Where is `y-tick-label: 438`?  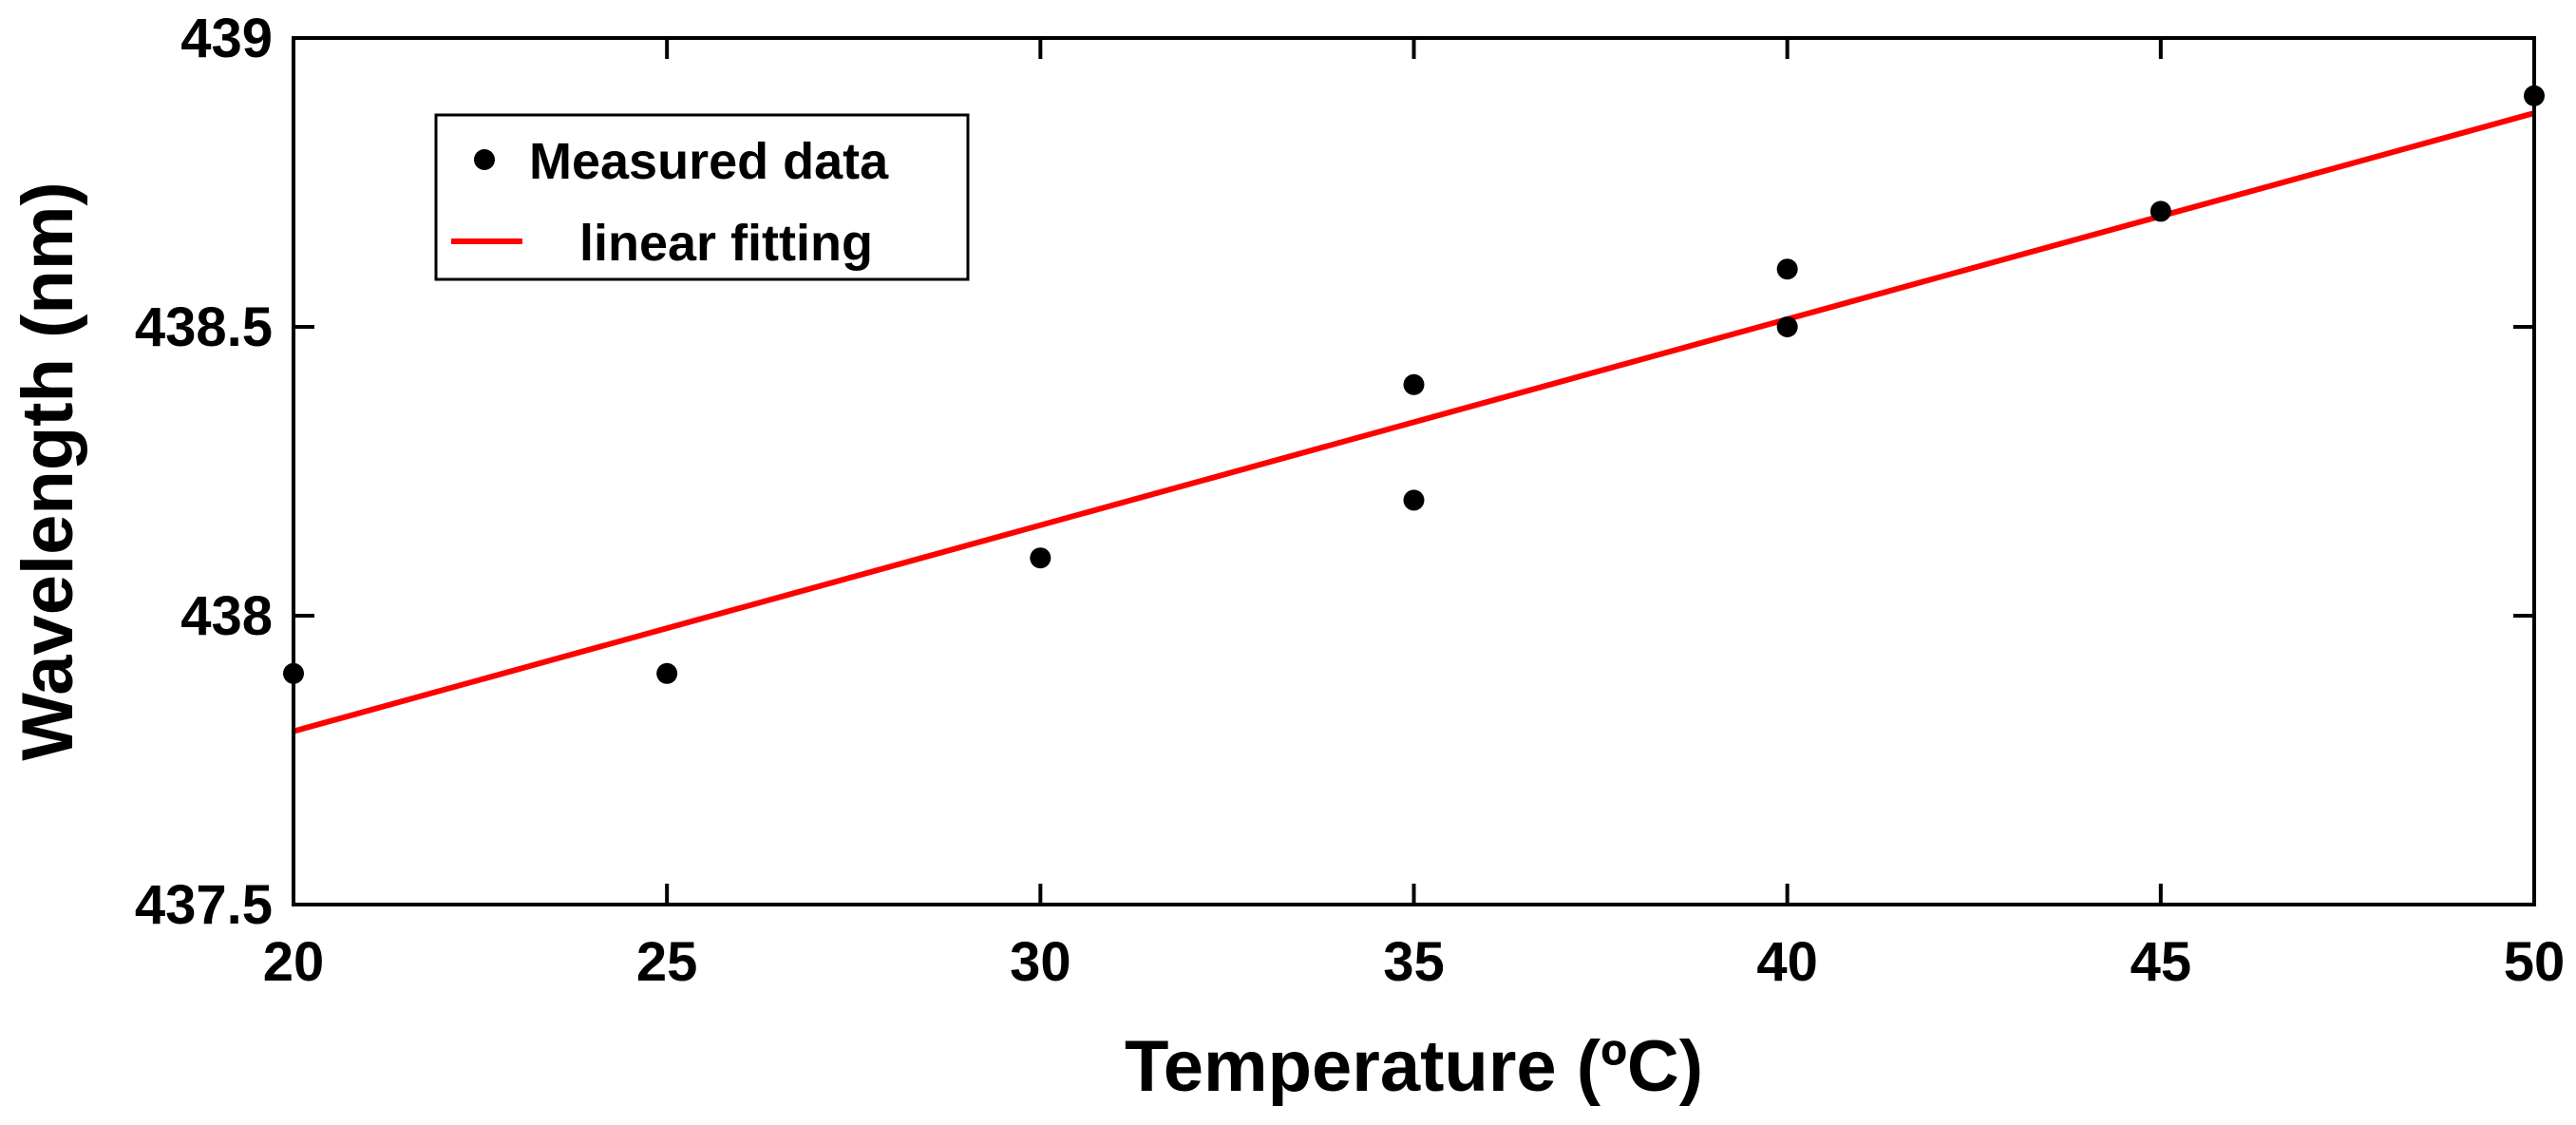
y-tick-label: 438 is located at coordinates (226, 616).